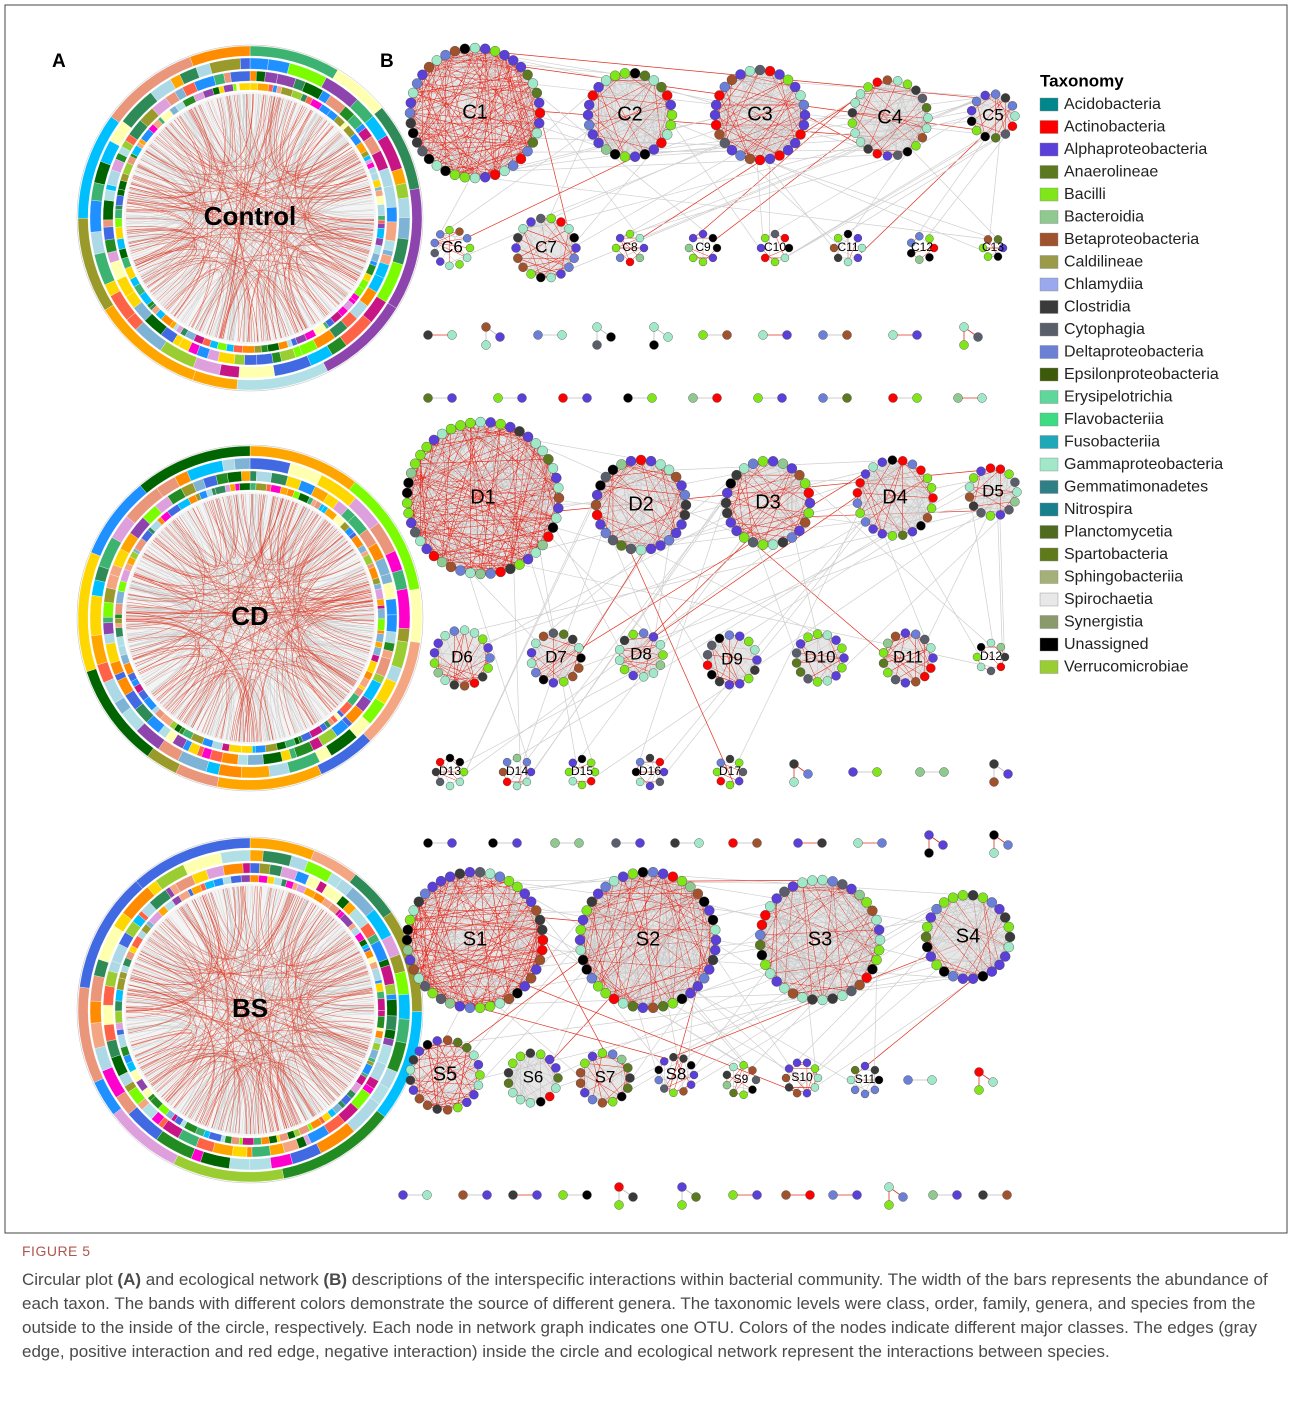 Image resolution: width=1293 pixels, height=1417 pixels. What do you see at coordinates (387, 61) in the screenshot?
I see `panel-label: B` at bounding box center [387, 61].